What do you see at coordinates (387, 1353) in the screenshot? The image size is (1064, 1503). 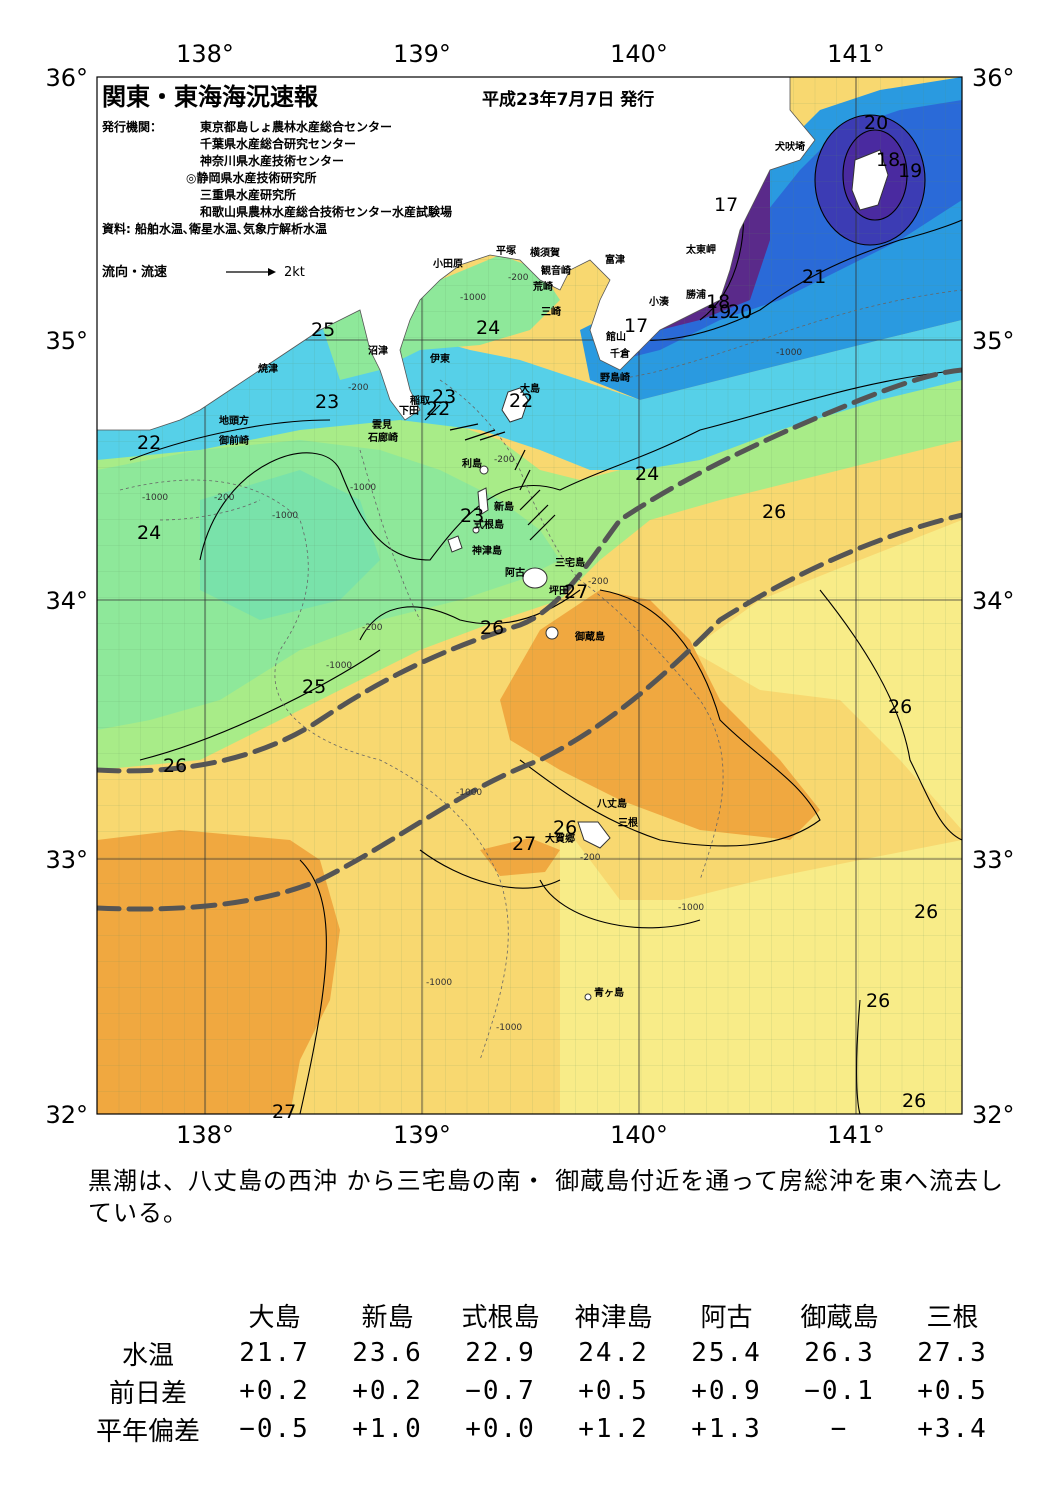 I see `table-cell: 23.6` at bounding box center [387, 1353].